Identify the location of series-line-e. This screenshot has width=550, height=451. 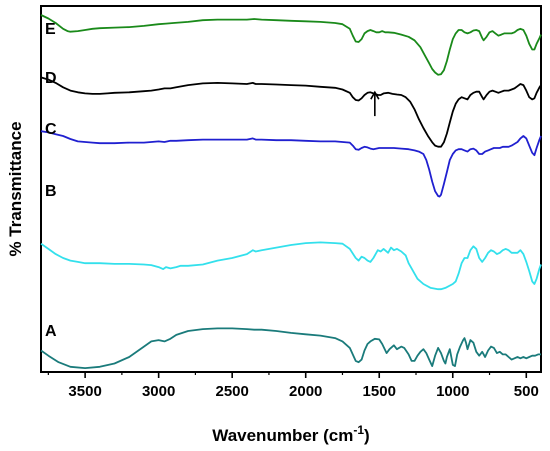
(291, 45).